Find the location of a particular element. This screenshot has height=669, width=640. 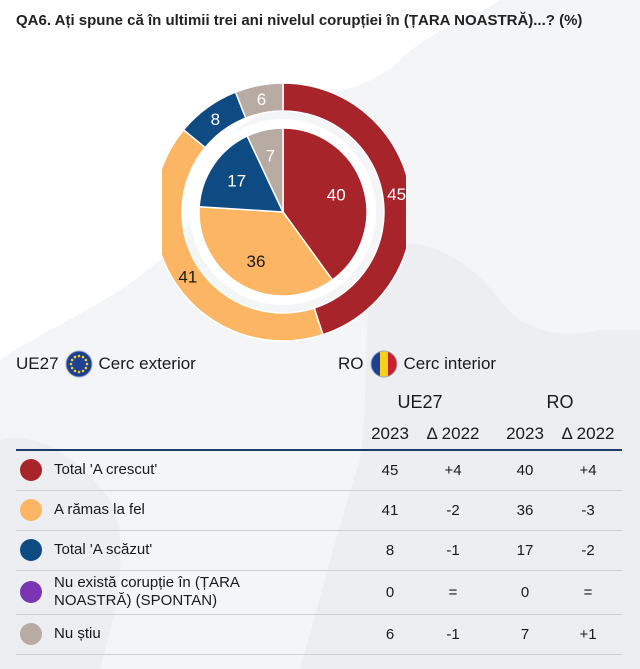

outer-slice is located at coordinates (259, 101).